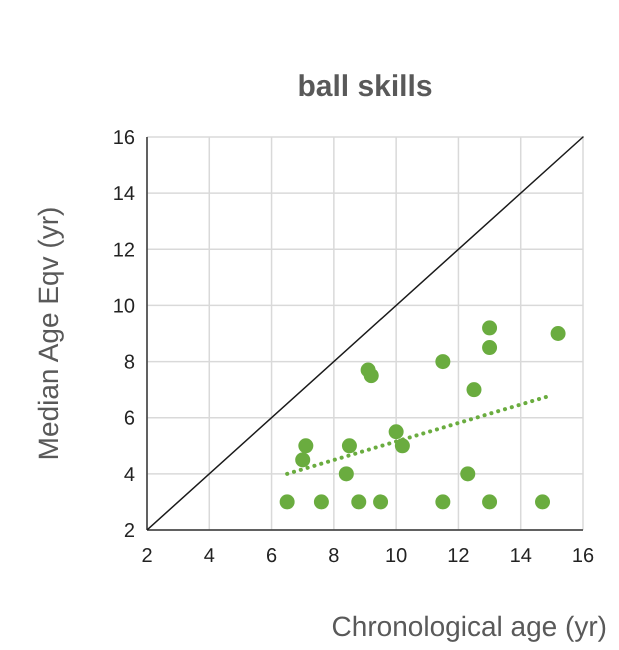 This screenshot has height=650, width=619. Describe the element at coordinates (334, 556) in the screenshot. I see `x-tick-label: 8` at that location.